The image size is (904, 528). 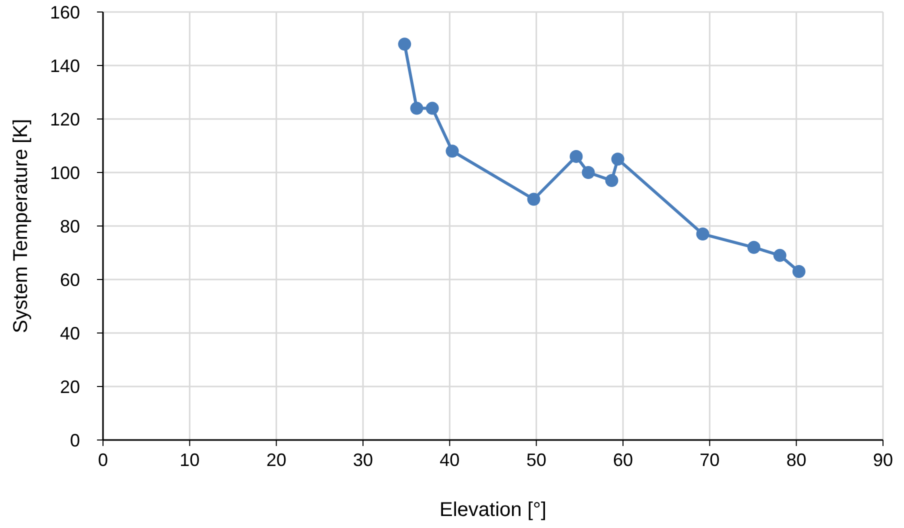 I want to click on y-tick-label: 120, so click(x=65, y=119).